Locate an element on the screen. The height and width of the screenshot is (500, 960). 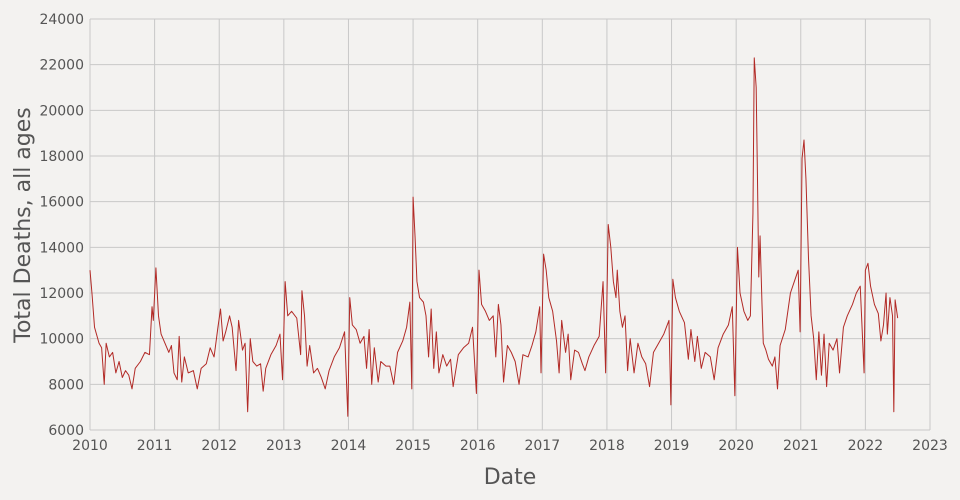
x-axis-label: Date is located at coordinates (510, 477).